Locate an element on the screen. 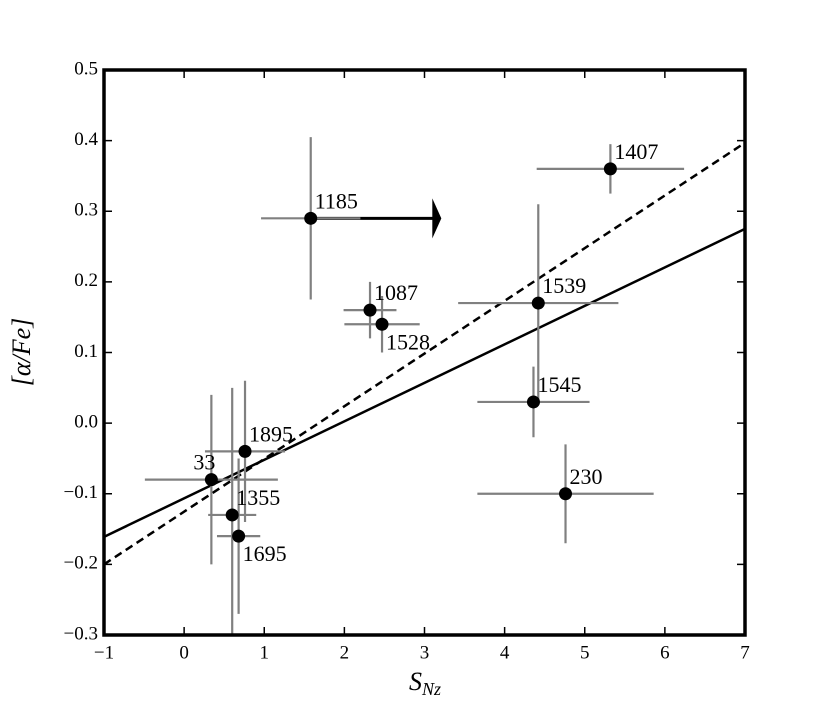 The width and height of the screenshot is (830, 707). point-label: 1695 is located at coordinates (265, 553).